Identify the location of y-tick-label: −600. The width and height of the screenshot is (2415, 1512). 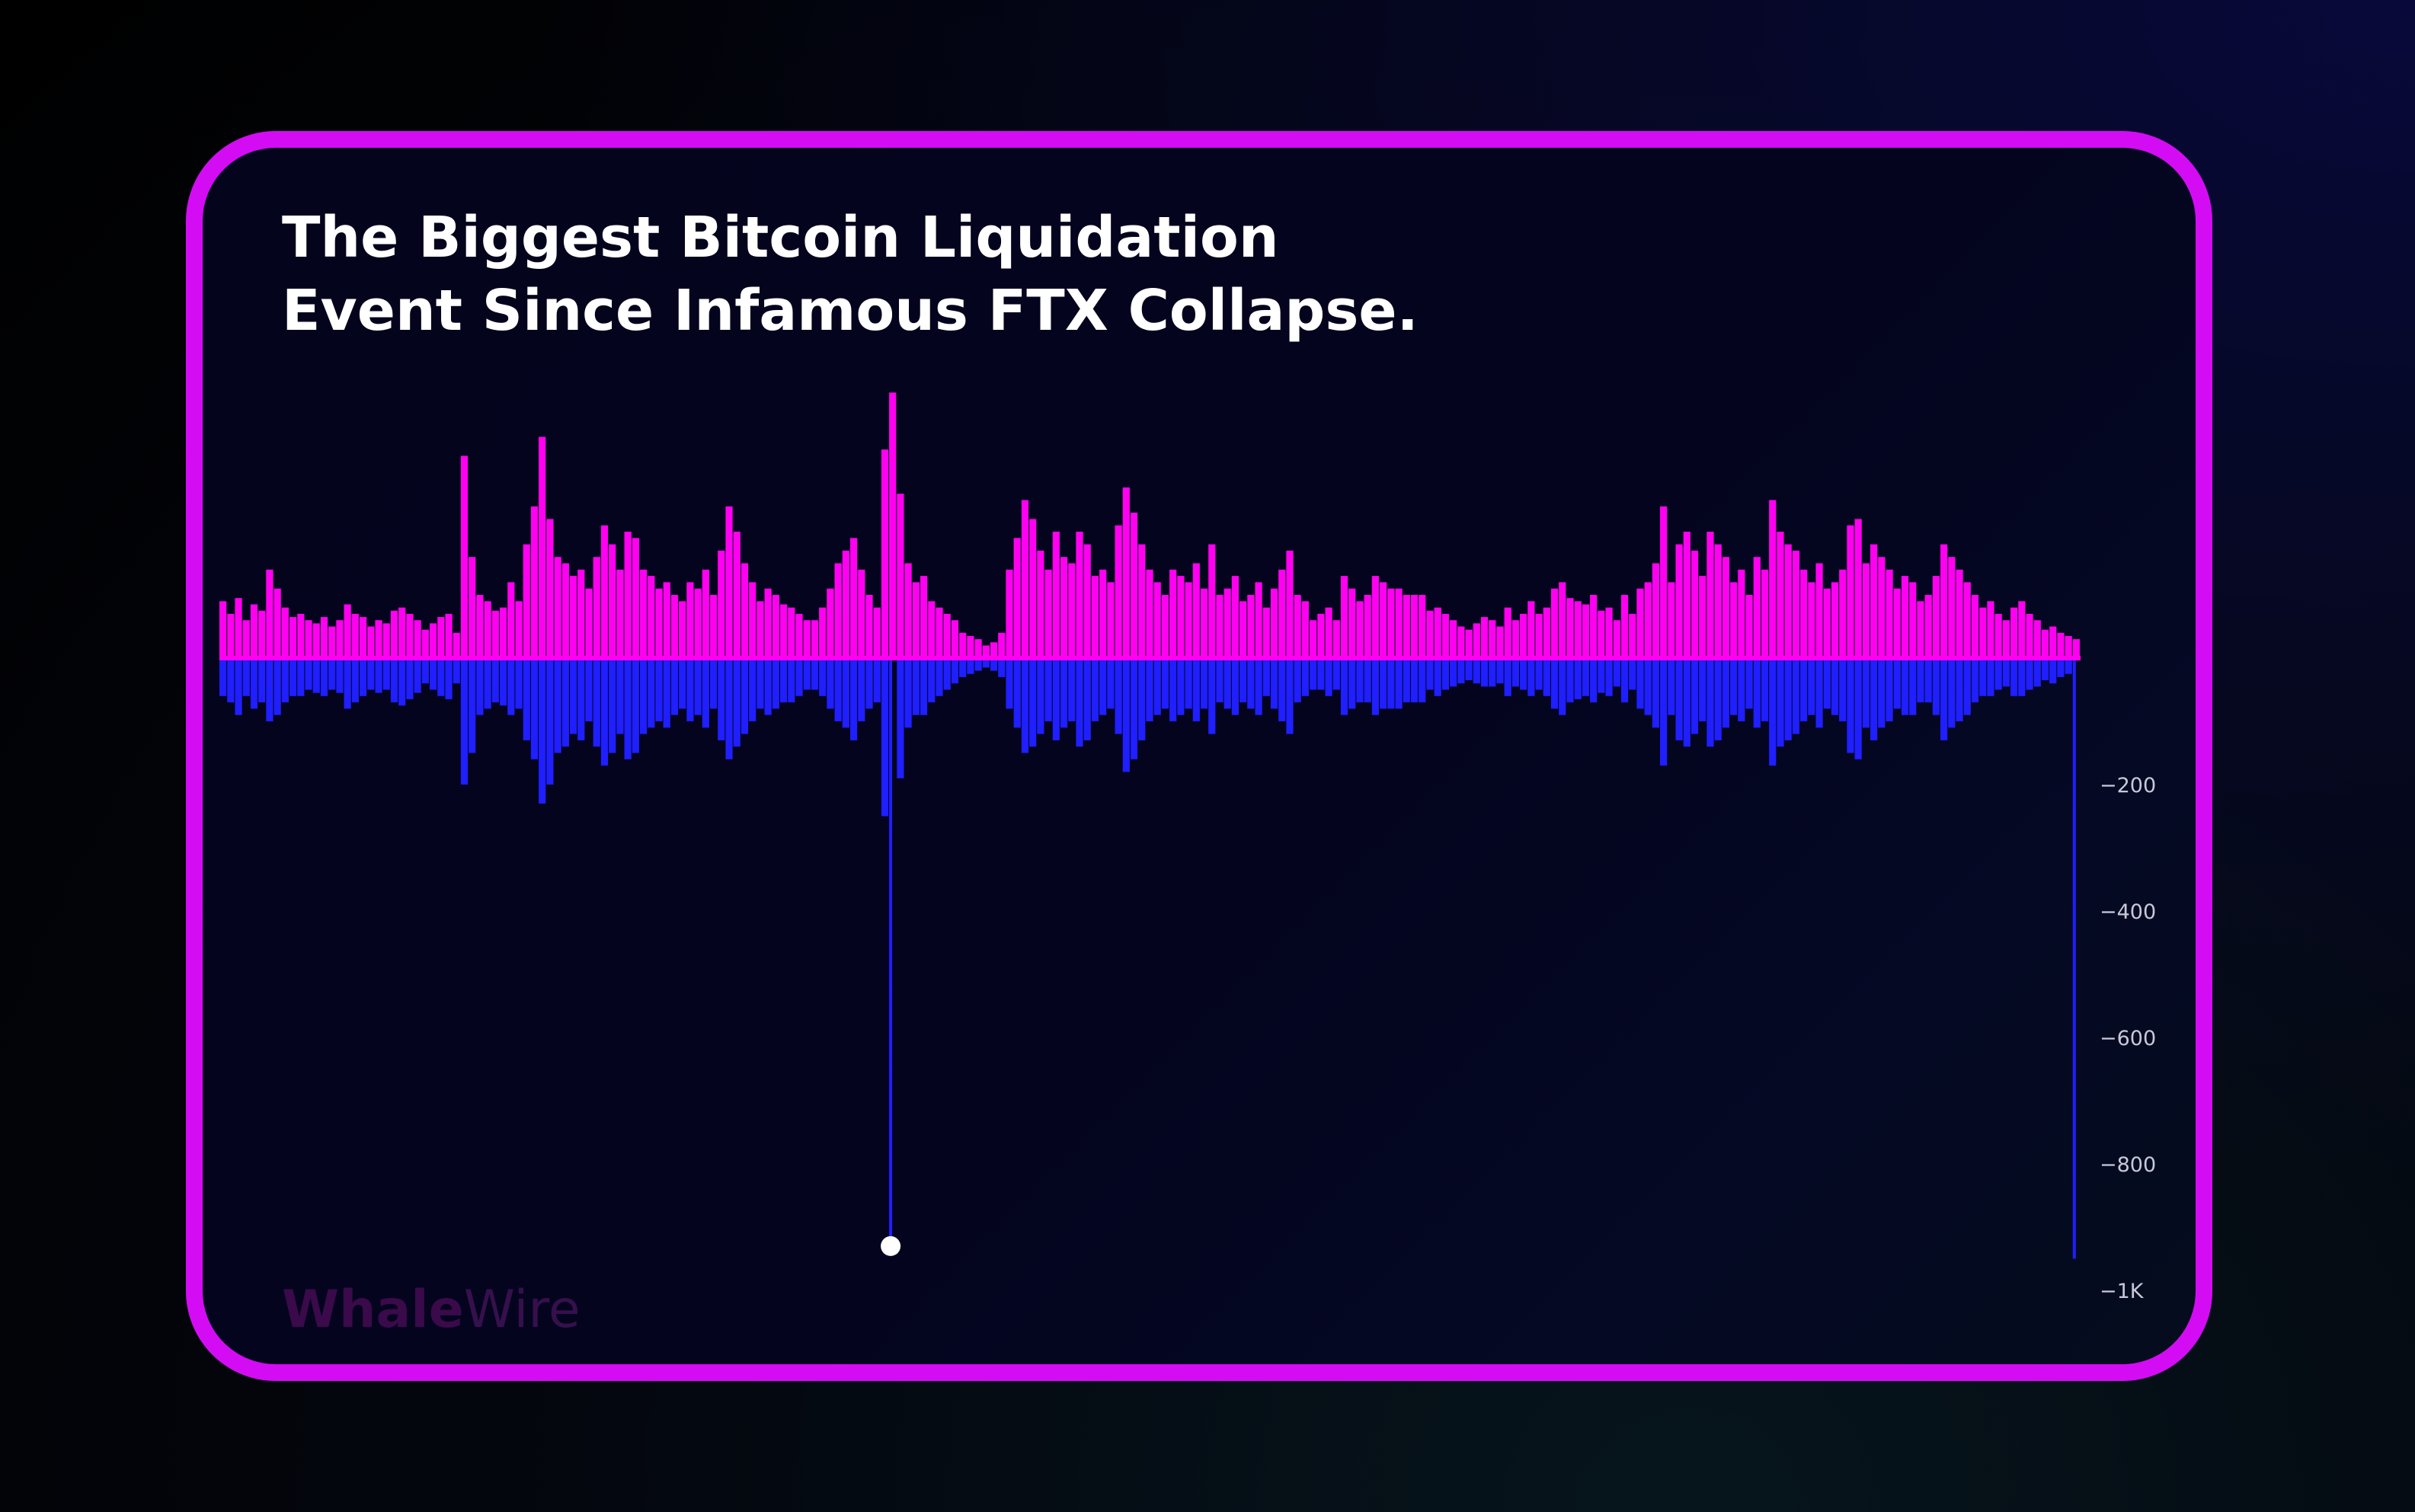
(2128, 1038).